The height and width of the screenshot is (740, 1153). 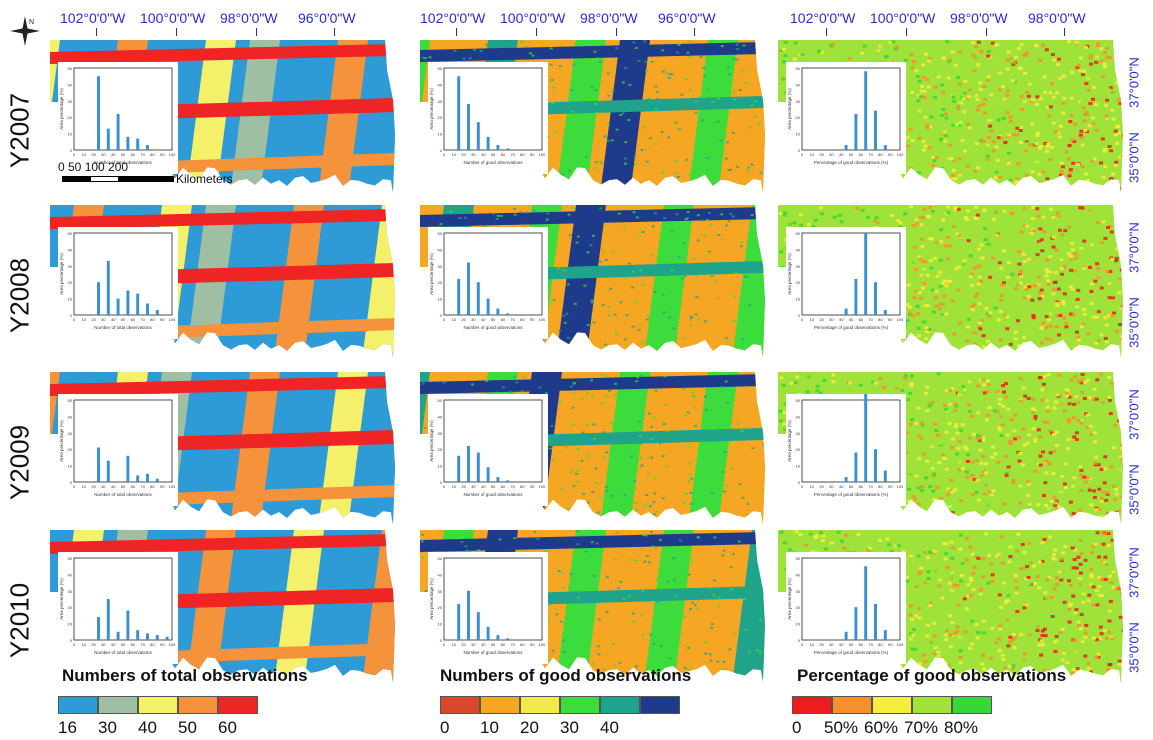 I want to click on inset-xtick: 30, so click(x=103, y=154).